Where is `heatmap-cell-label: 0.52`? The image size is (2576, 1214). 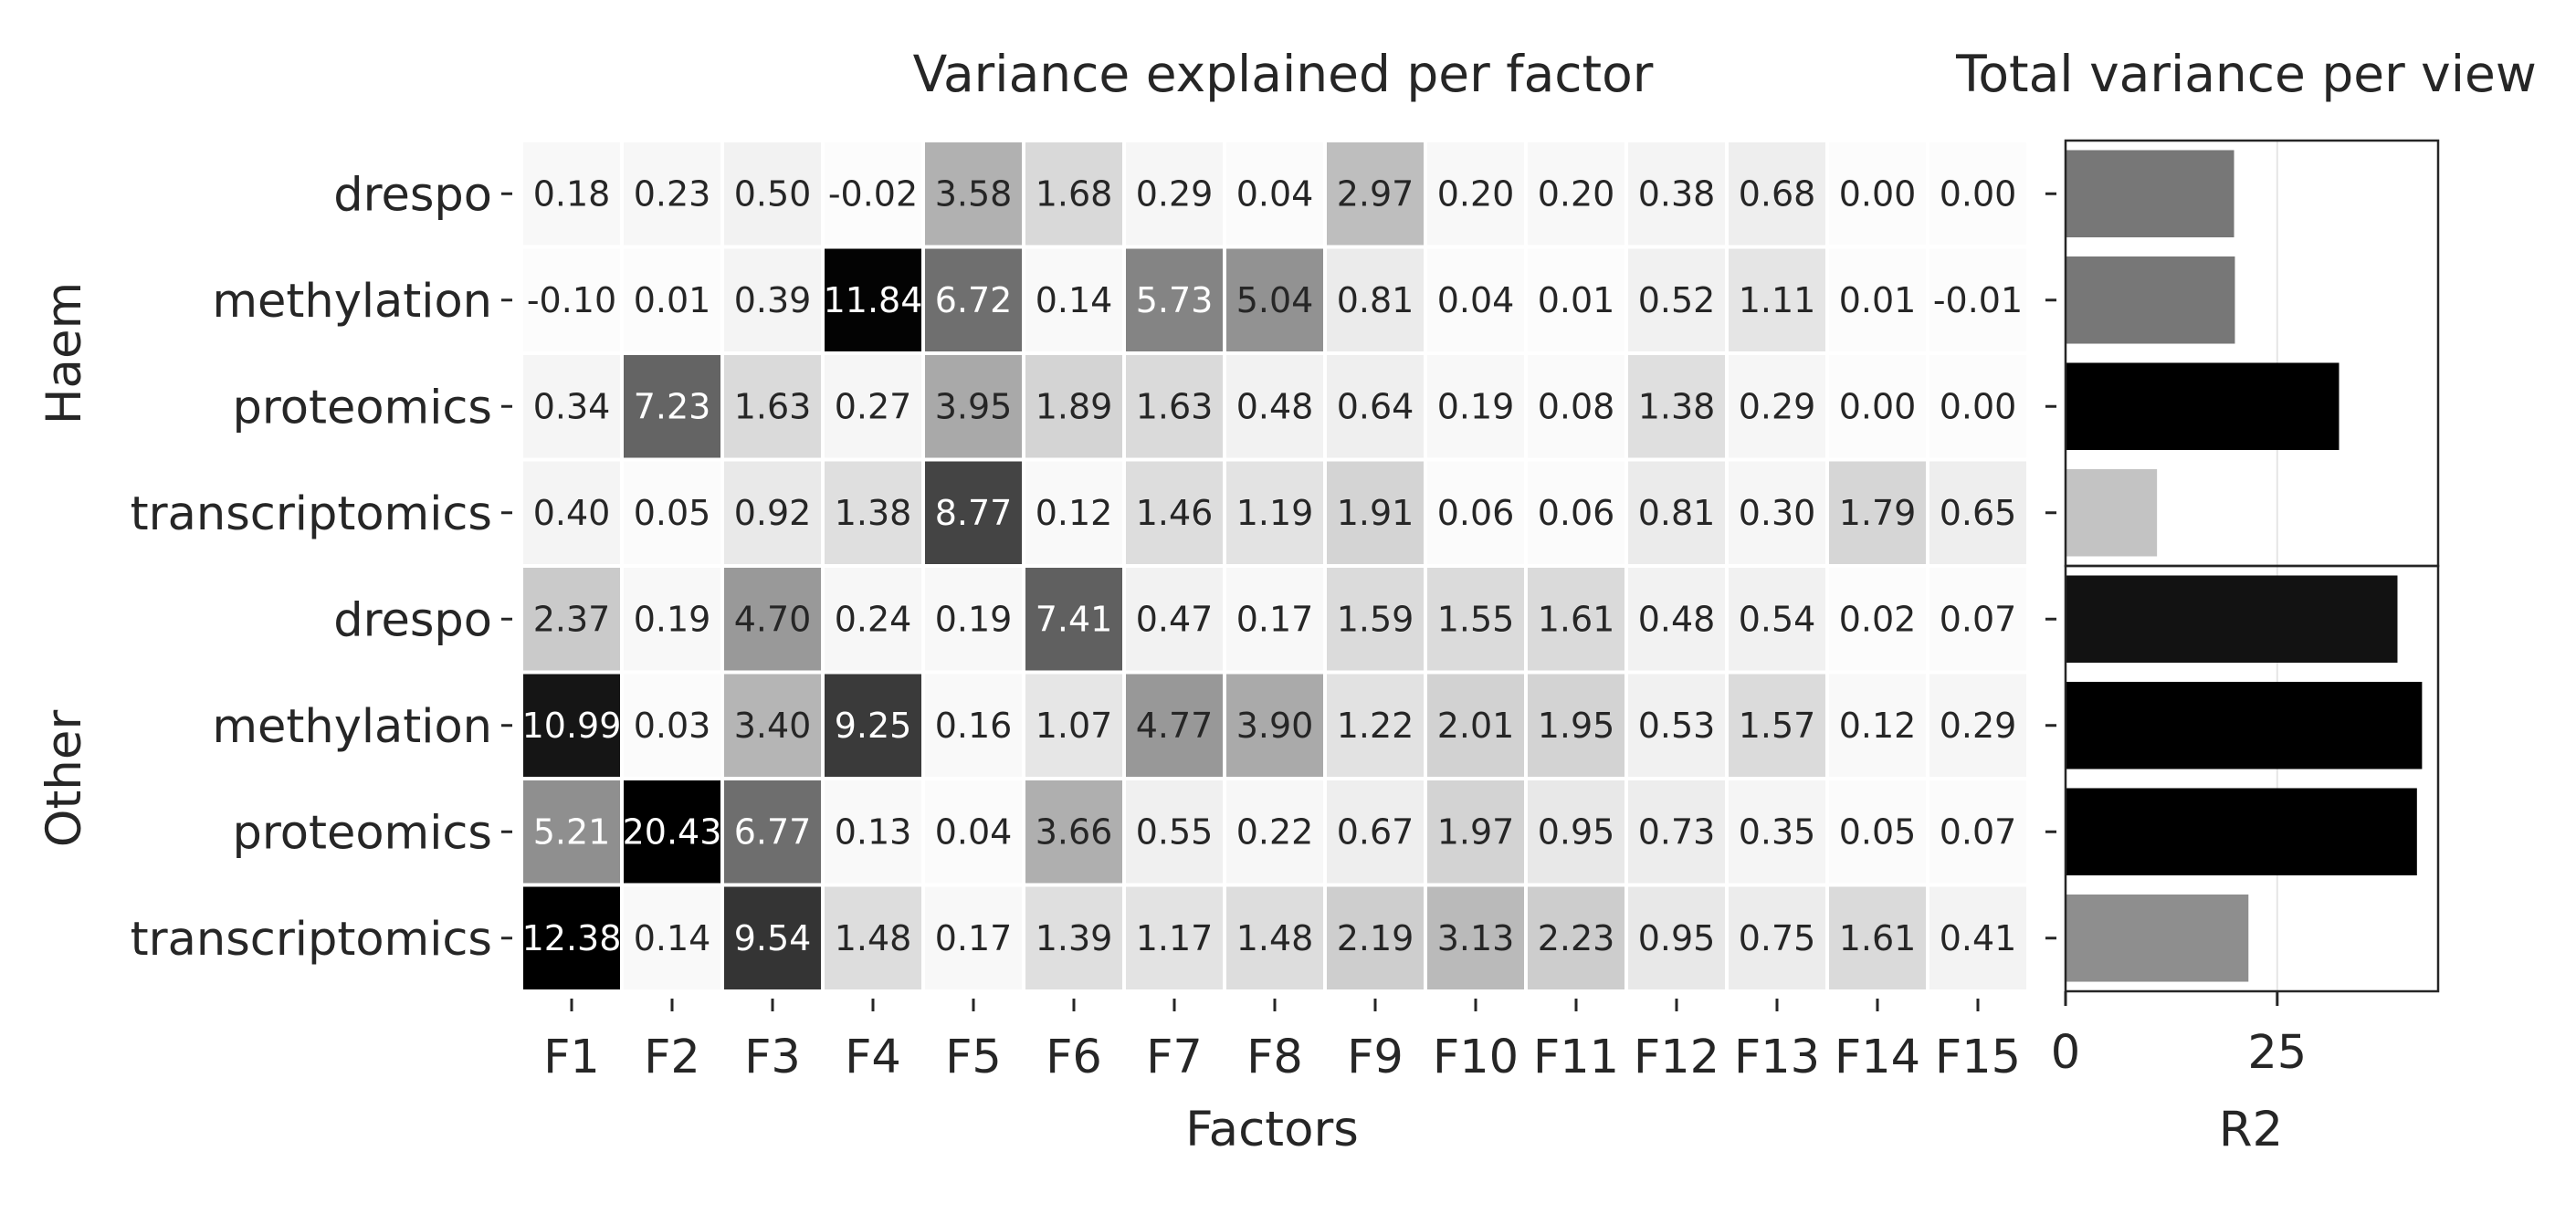 heatmap-cell-label: 0.52 is located at coordinates (1677, 300).